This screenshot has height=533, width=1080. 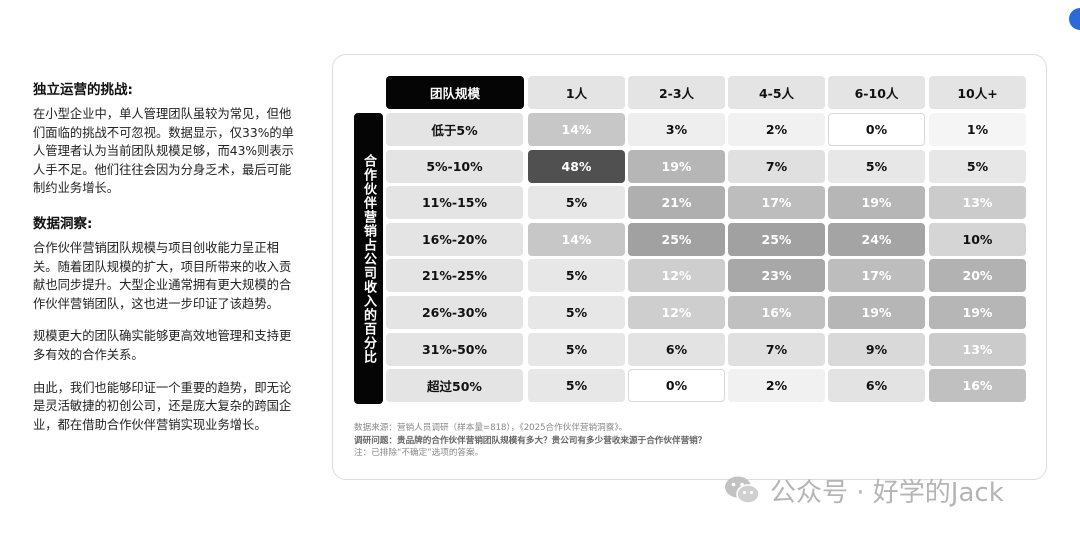 What do you see at coordinates (676, 202) in the screenshot?
I see `heatmap-cell: 21%` at bounding box center [676, 202].